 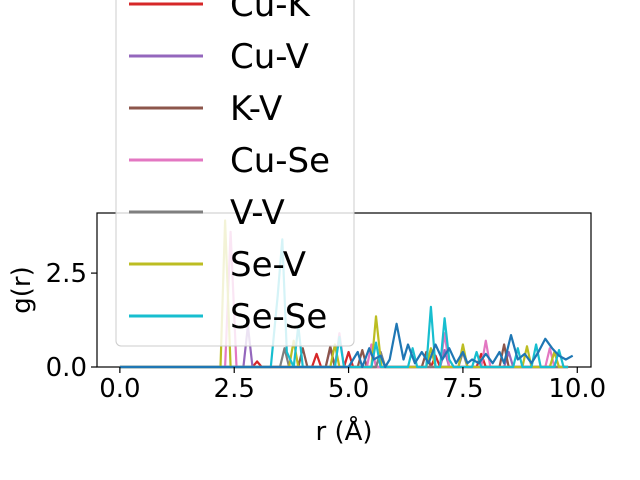 What do you see at coordinates (22, 289) in the screenshot?
I see `y-axis-label: g(r)` at bounding box center [22, 289].